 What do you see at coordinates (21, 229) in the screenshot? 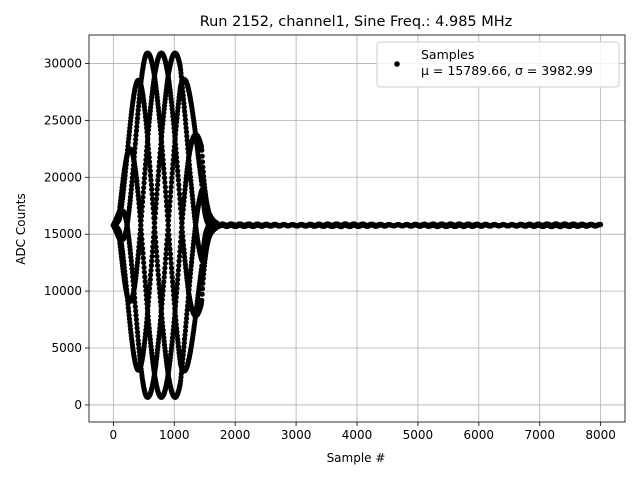
I see `y-axis-label: ADC Counts` at bounding box center [21, 229].